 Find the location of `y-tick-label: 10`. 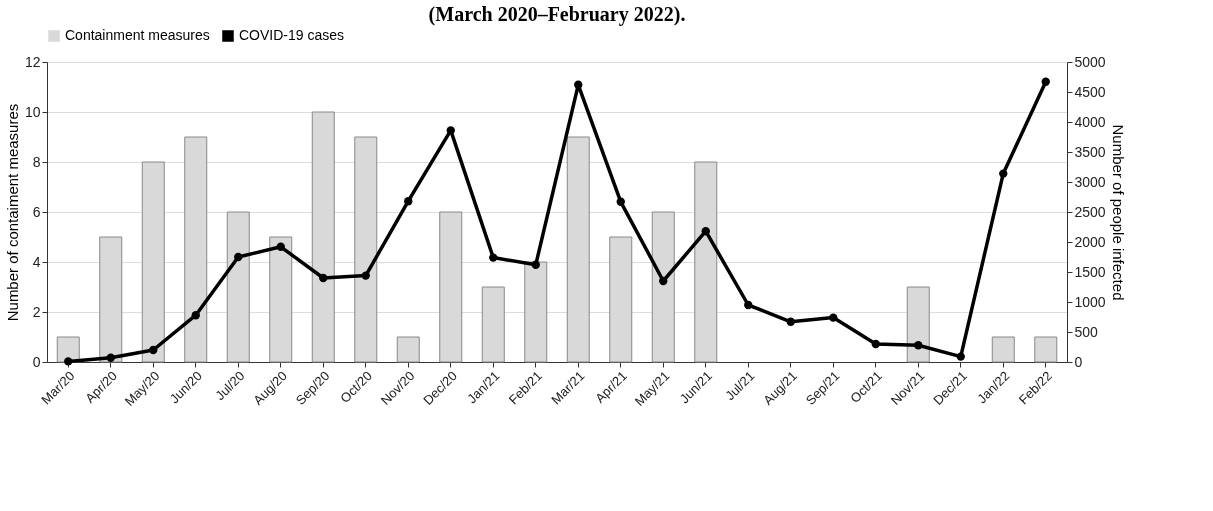

y-tick-label: 10 is located at coordinates (32, 111).